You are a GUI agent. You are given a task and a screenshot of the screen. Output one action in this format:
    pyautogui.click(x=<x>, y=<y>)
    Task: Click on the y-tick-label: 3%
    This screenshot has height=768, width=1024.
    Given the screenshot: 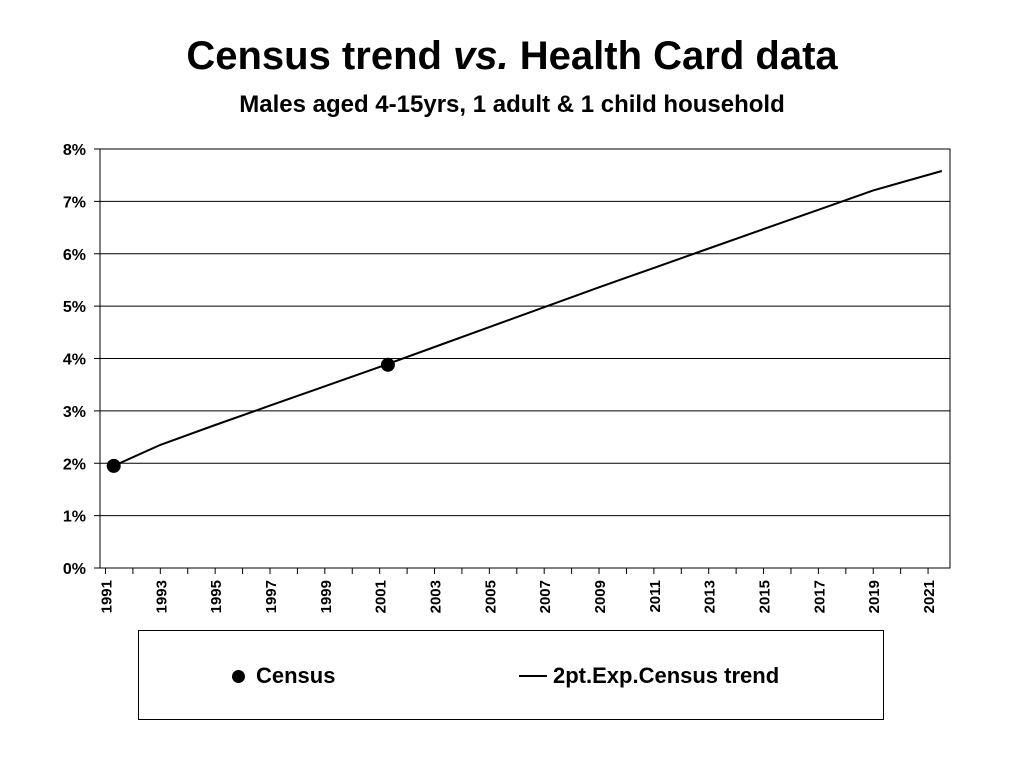 What is the action you would take?
    pyautogui.click(x=74, y=412)
    